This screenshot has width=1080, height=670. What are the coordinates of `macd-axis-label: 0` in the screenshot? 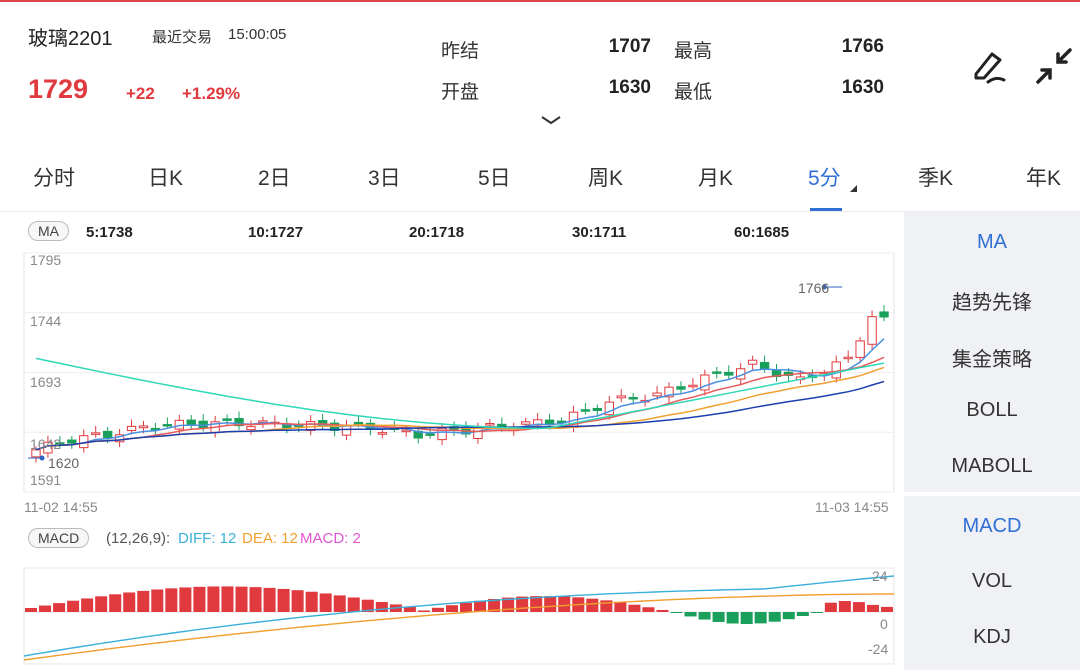 It's located at (884, 624).